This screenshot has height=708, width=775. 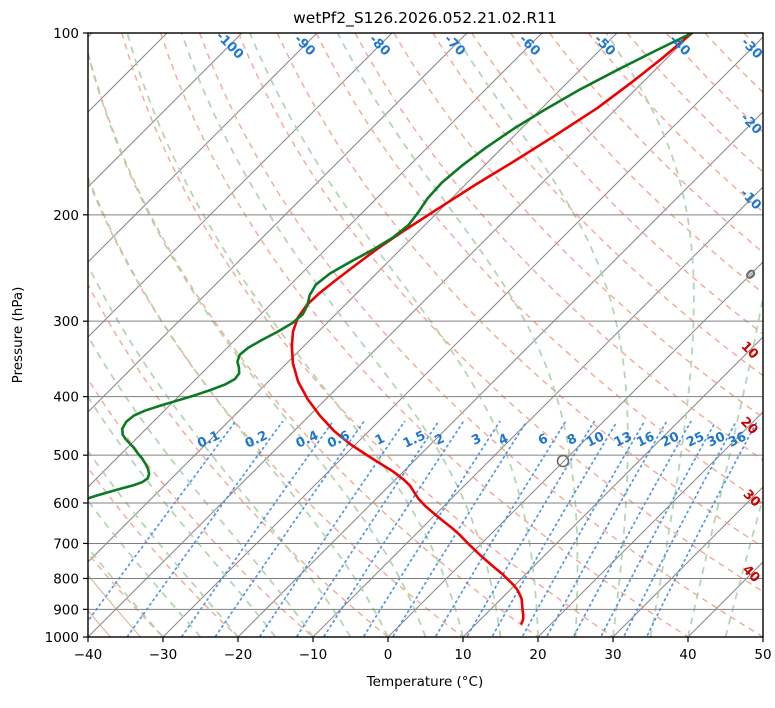 What do you see at coordinates (462, 655) in the screenshot?
I see `x-tick-label: 10` at bounding box center [462, 655].